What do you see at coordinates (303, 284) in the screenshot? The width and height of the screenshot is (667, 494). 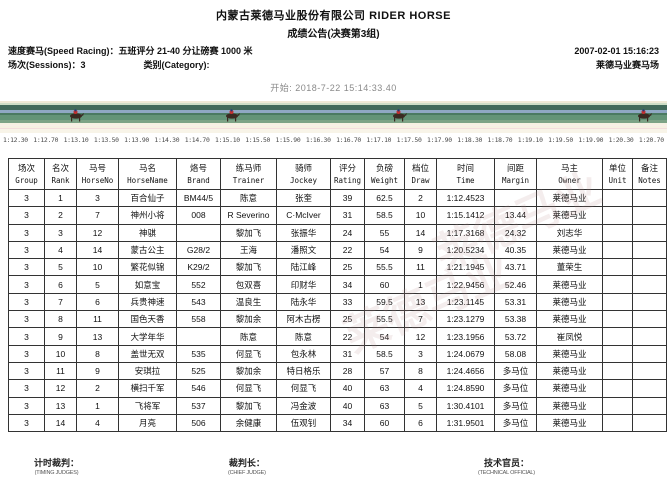 I see `cell-jockey: 印财华` at bounding box center [303, 284].